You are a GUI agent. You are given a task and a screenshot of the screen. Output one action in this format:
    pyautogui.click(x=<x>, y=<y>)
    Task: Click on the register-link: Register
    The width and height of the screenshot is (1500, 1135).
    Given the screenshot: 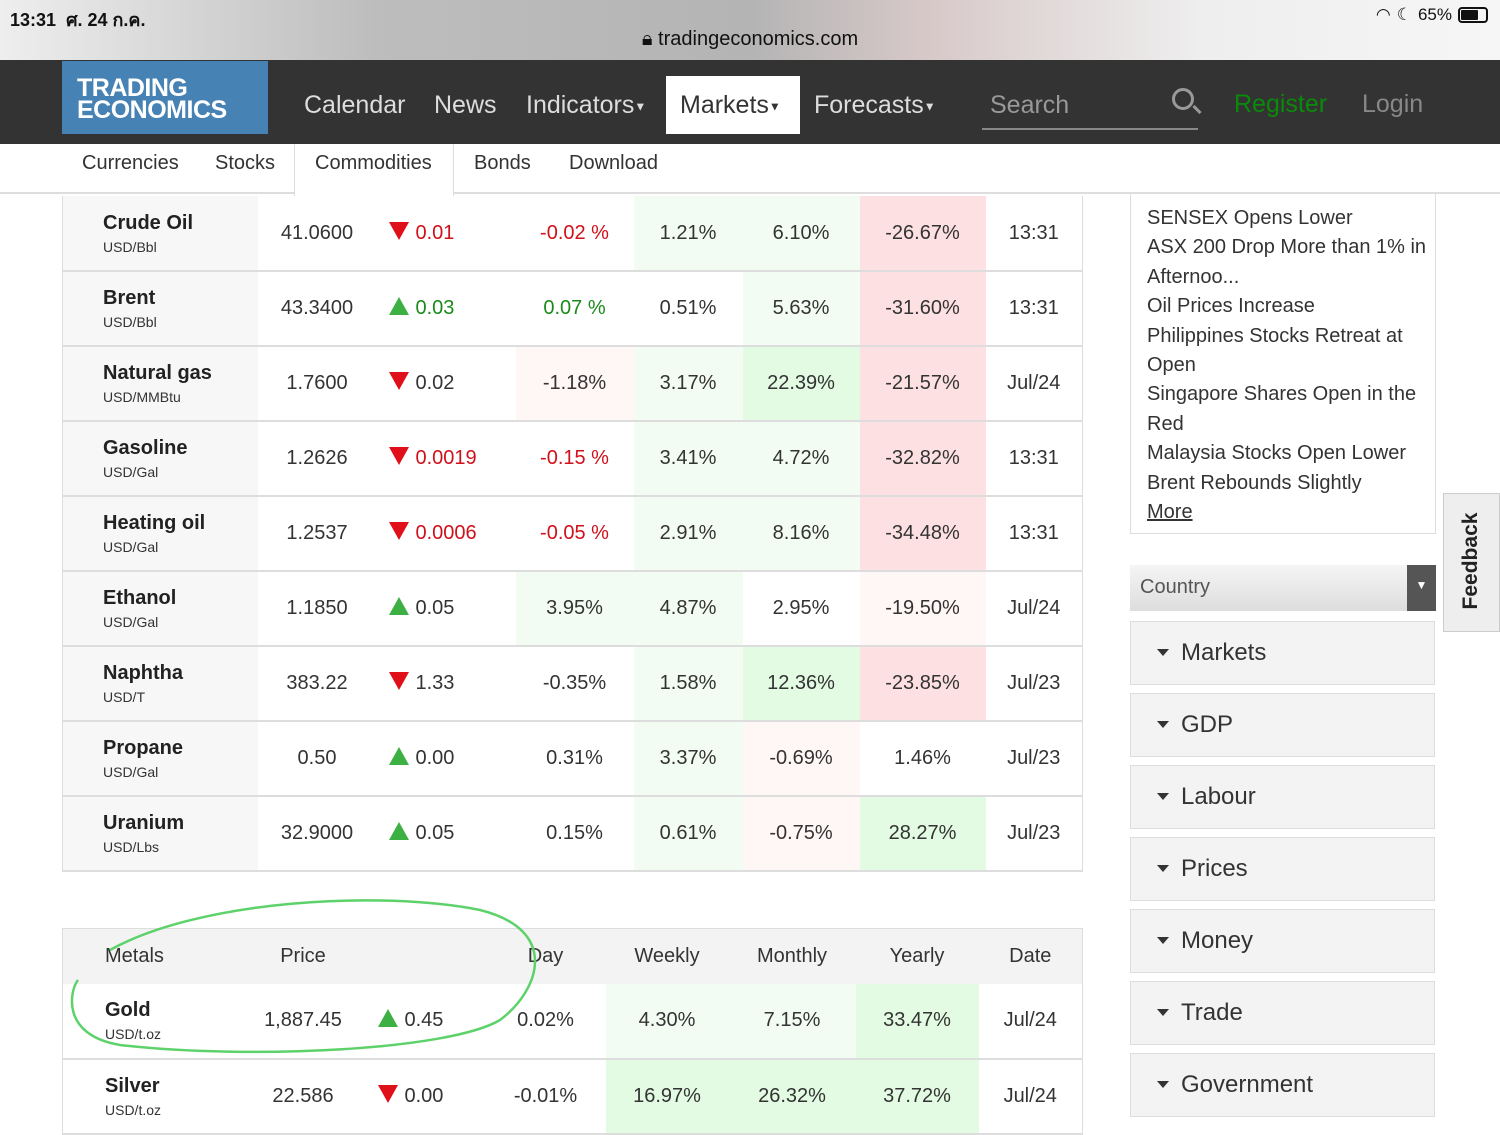 What is the action you would take?
    pyautogui.click(x=1281, y=104)
    